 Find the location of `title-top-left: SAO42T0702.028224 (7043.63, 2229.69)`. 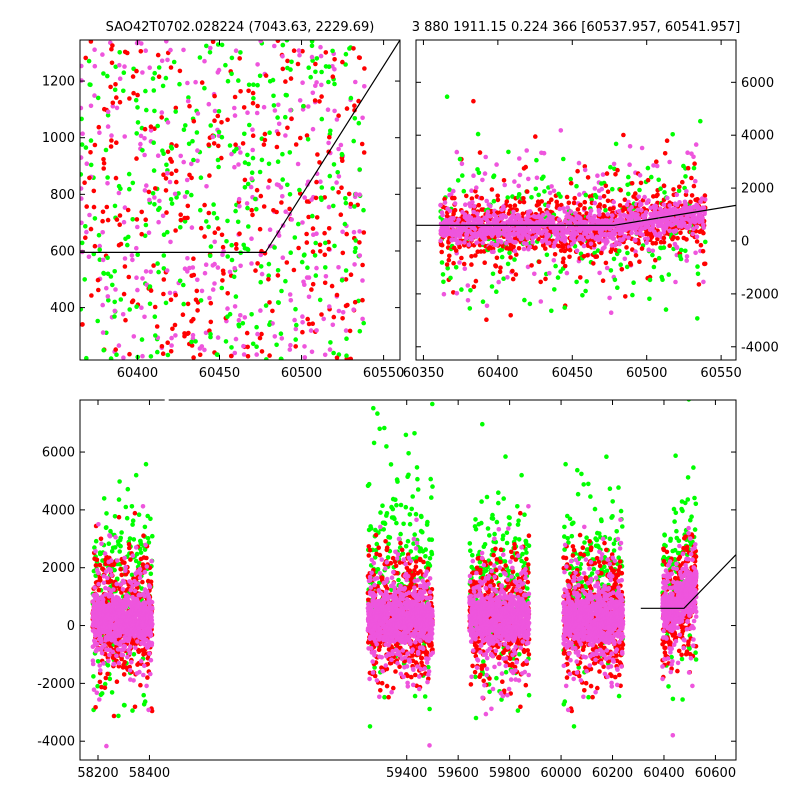

title-top-left: SAO42T0702.028224 (7043.63, 2229.69) is located at coordinates (240, 27).